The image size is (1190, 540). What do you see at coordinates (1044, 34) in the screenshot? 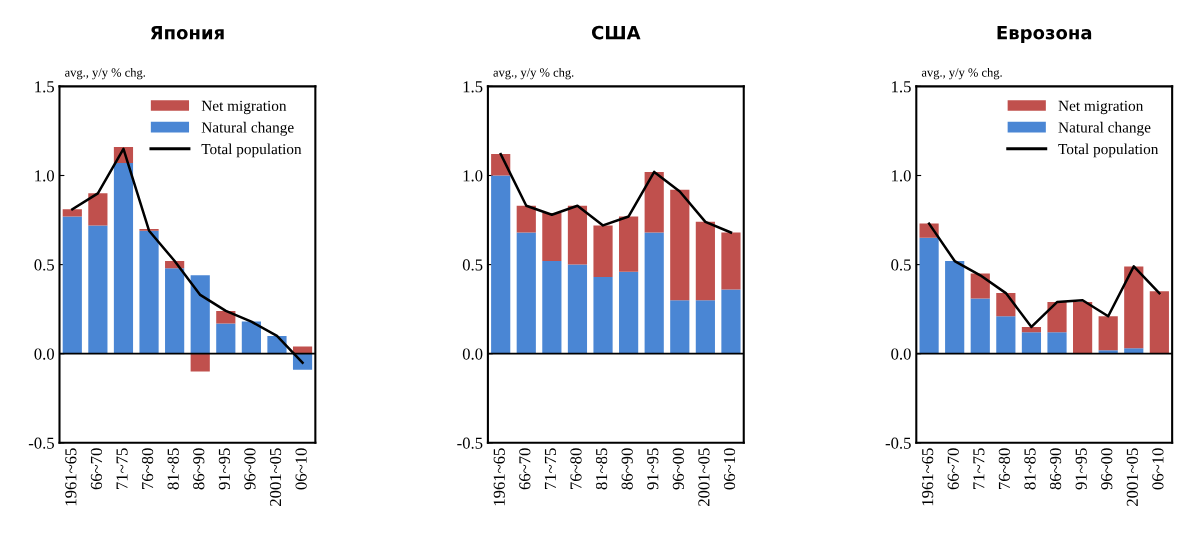
I see `chart-title: Еврозона` at bounding box center [1044, 34].